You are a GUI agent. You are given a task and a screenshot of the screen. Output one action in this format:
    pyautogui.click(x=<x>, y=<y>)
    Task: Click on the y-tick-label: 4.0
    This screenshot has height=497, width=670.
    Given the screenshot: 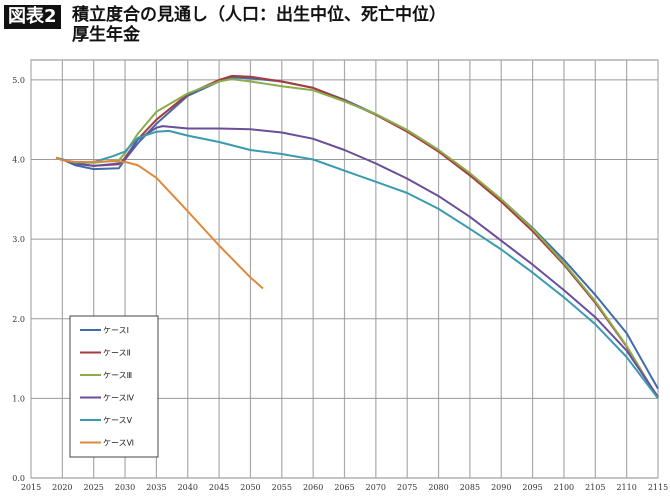 What is the action you would take?
    pyautogui.click(x=18, y=160)
    